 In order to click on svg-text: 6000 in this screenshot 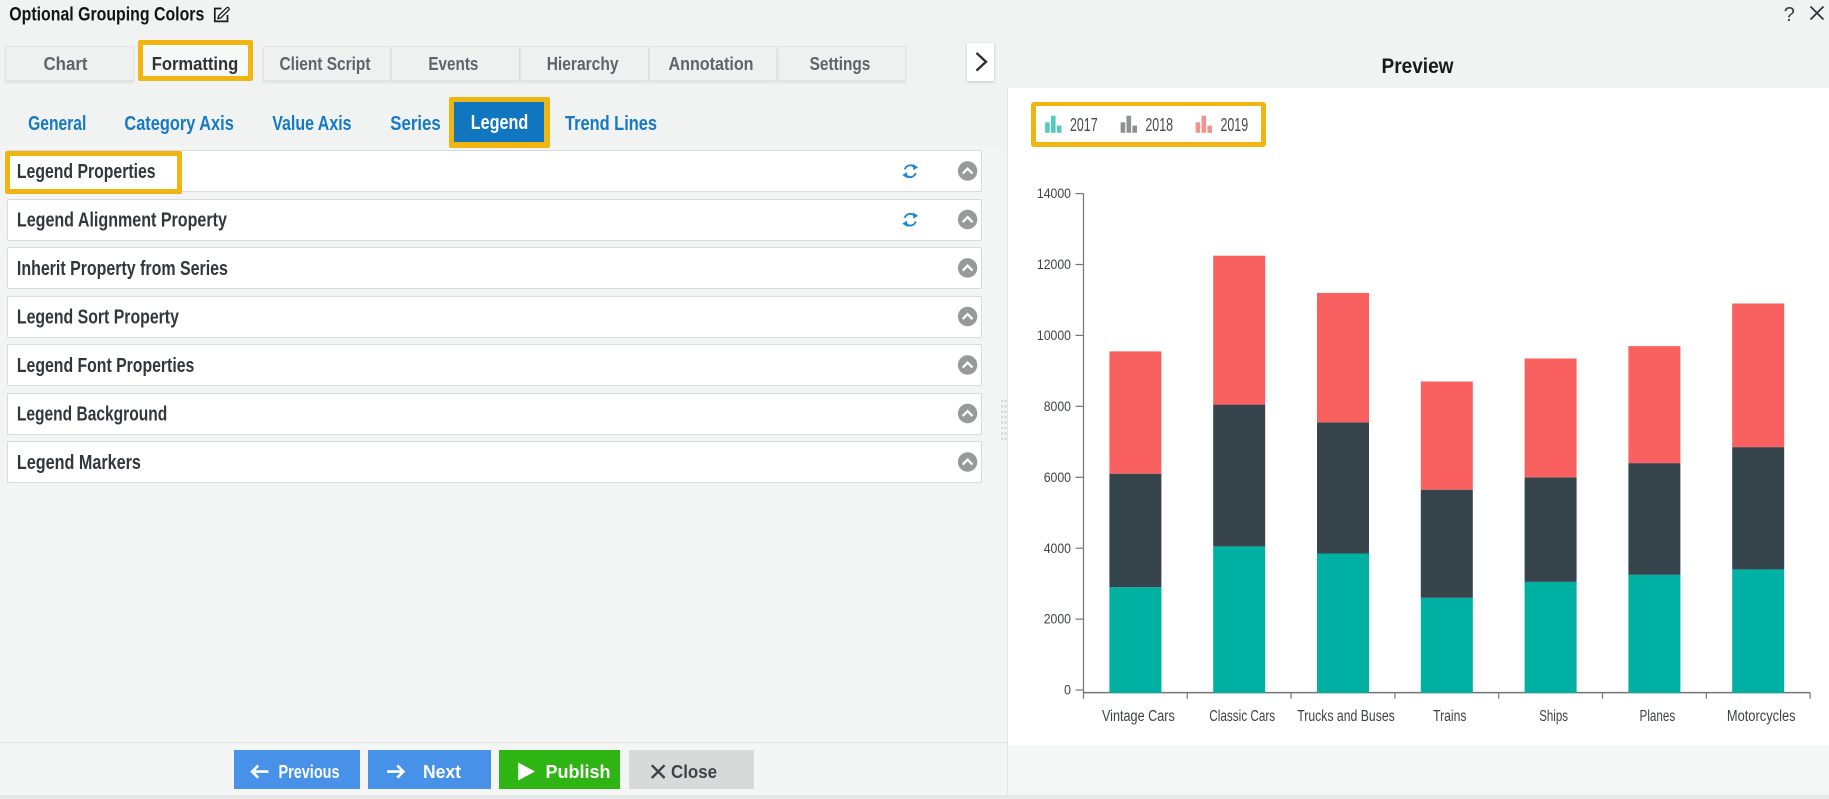, I will do `click(1057, 477)`.